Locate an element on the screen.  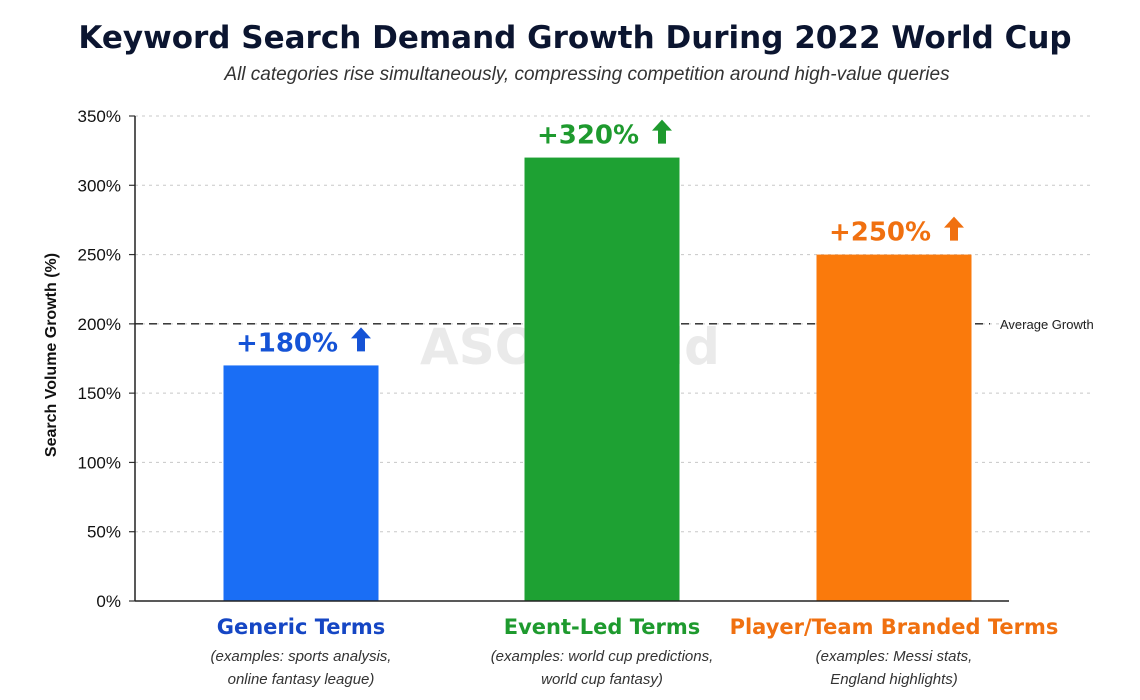
y-tick-labels: 0% 50% 100% 150% 200% 250% 300% 350% is located at coordinates (99, 359).